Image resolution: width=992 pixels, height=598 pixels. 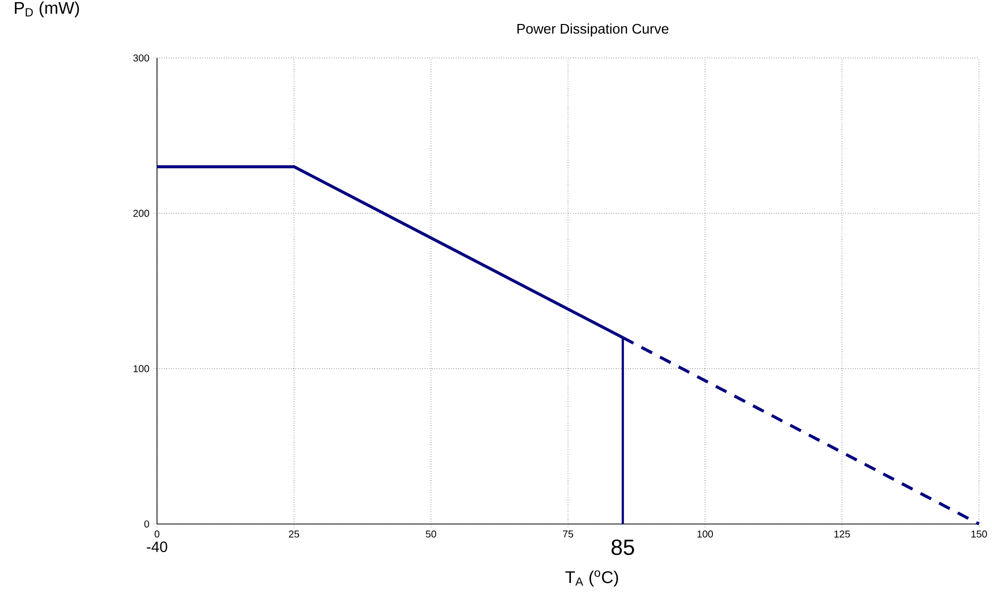 I want to click on x-tick-label: 125, so click(x=842, y=534).